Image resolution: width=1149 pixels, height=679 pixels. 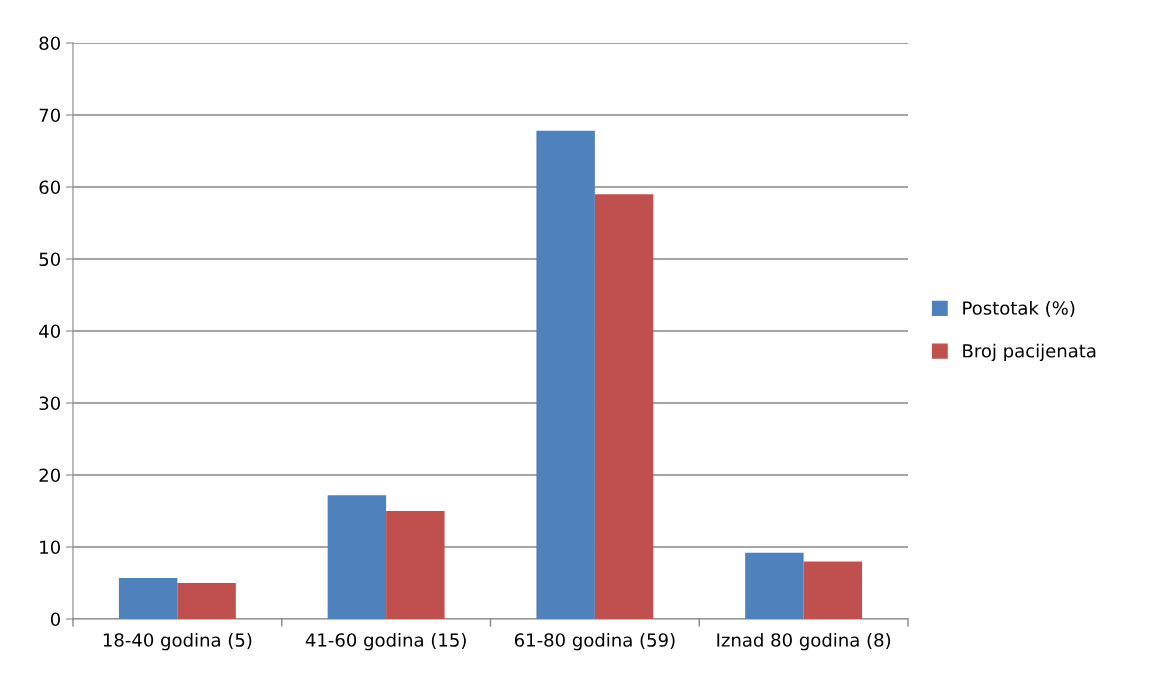 What do you see at coordinates (49, 43) in the screenshot?
I see `y-tick-label: 80` at bounding box center [49, 43].